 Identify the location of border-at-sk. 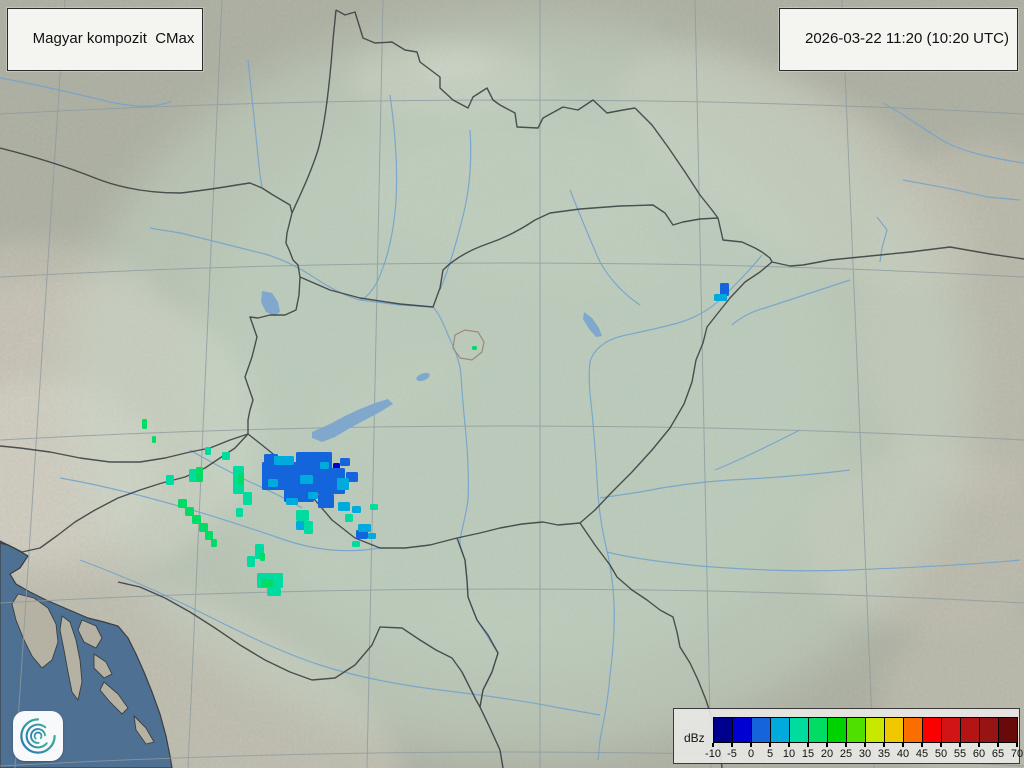
(293, 245).